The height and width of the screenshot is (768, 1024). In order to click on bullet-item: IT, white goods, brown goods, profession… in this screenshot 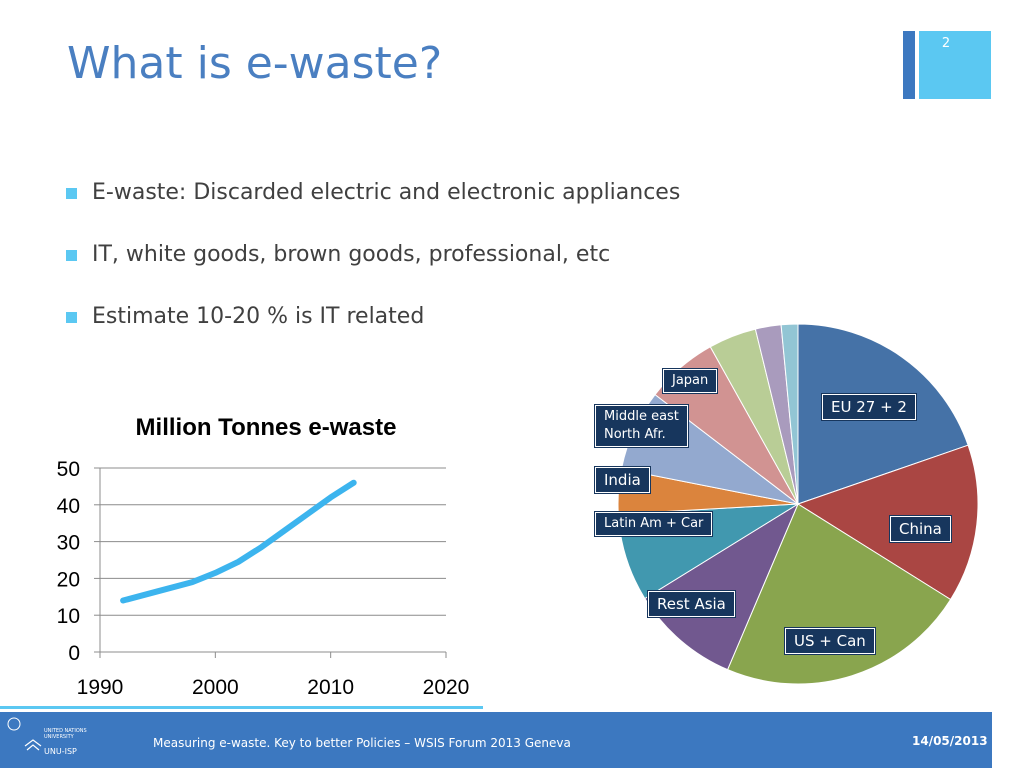, I will do `click(373, 269)`.